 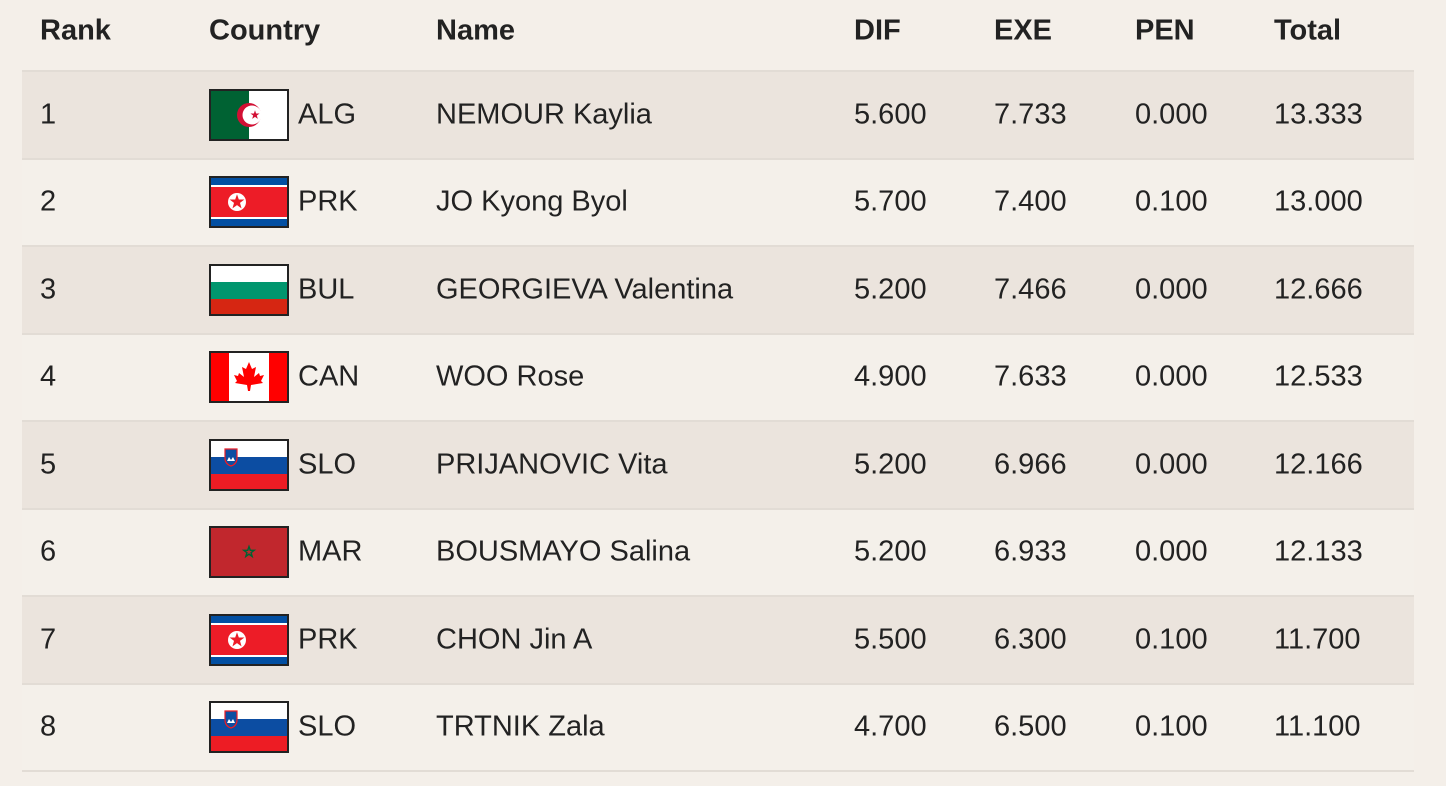 What do you see at coordinates (1030, 289) in the screenshot?
I see `exe: 7.466` at bounding box center [1030, 289].